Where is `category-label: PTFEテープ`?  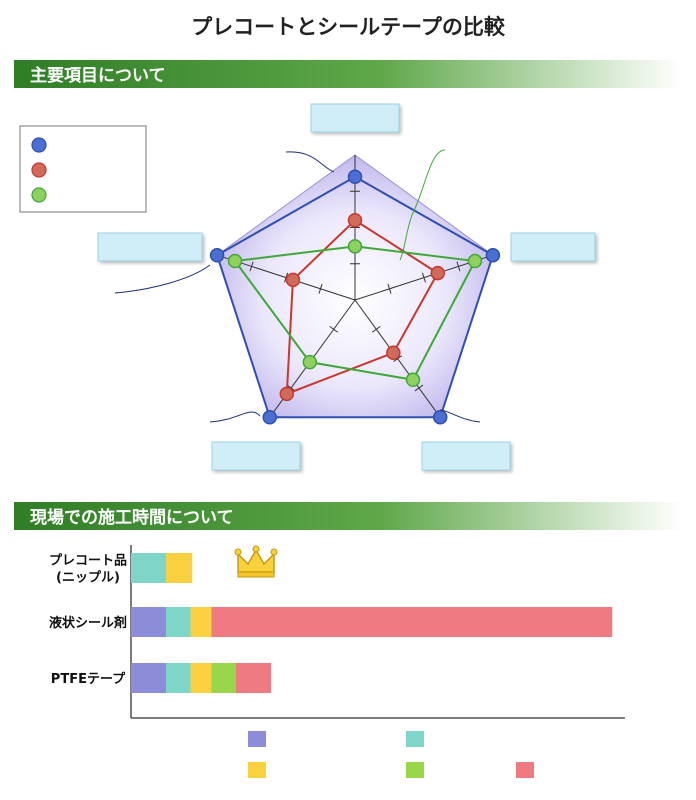 category-label: PTFEテープ is located at coordinates (88, 679).